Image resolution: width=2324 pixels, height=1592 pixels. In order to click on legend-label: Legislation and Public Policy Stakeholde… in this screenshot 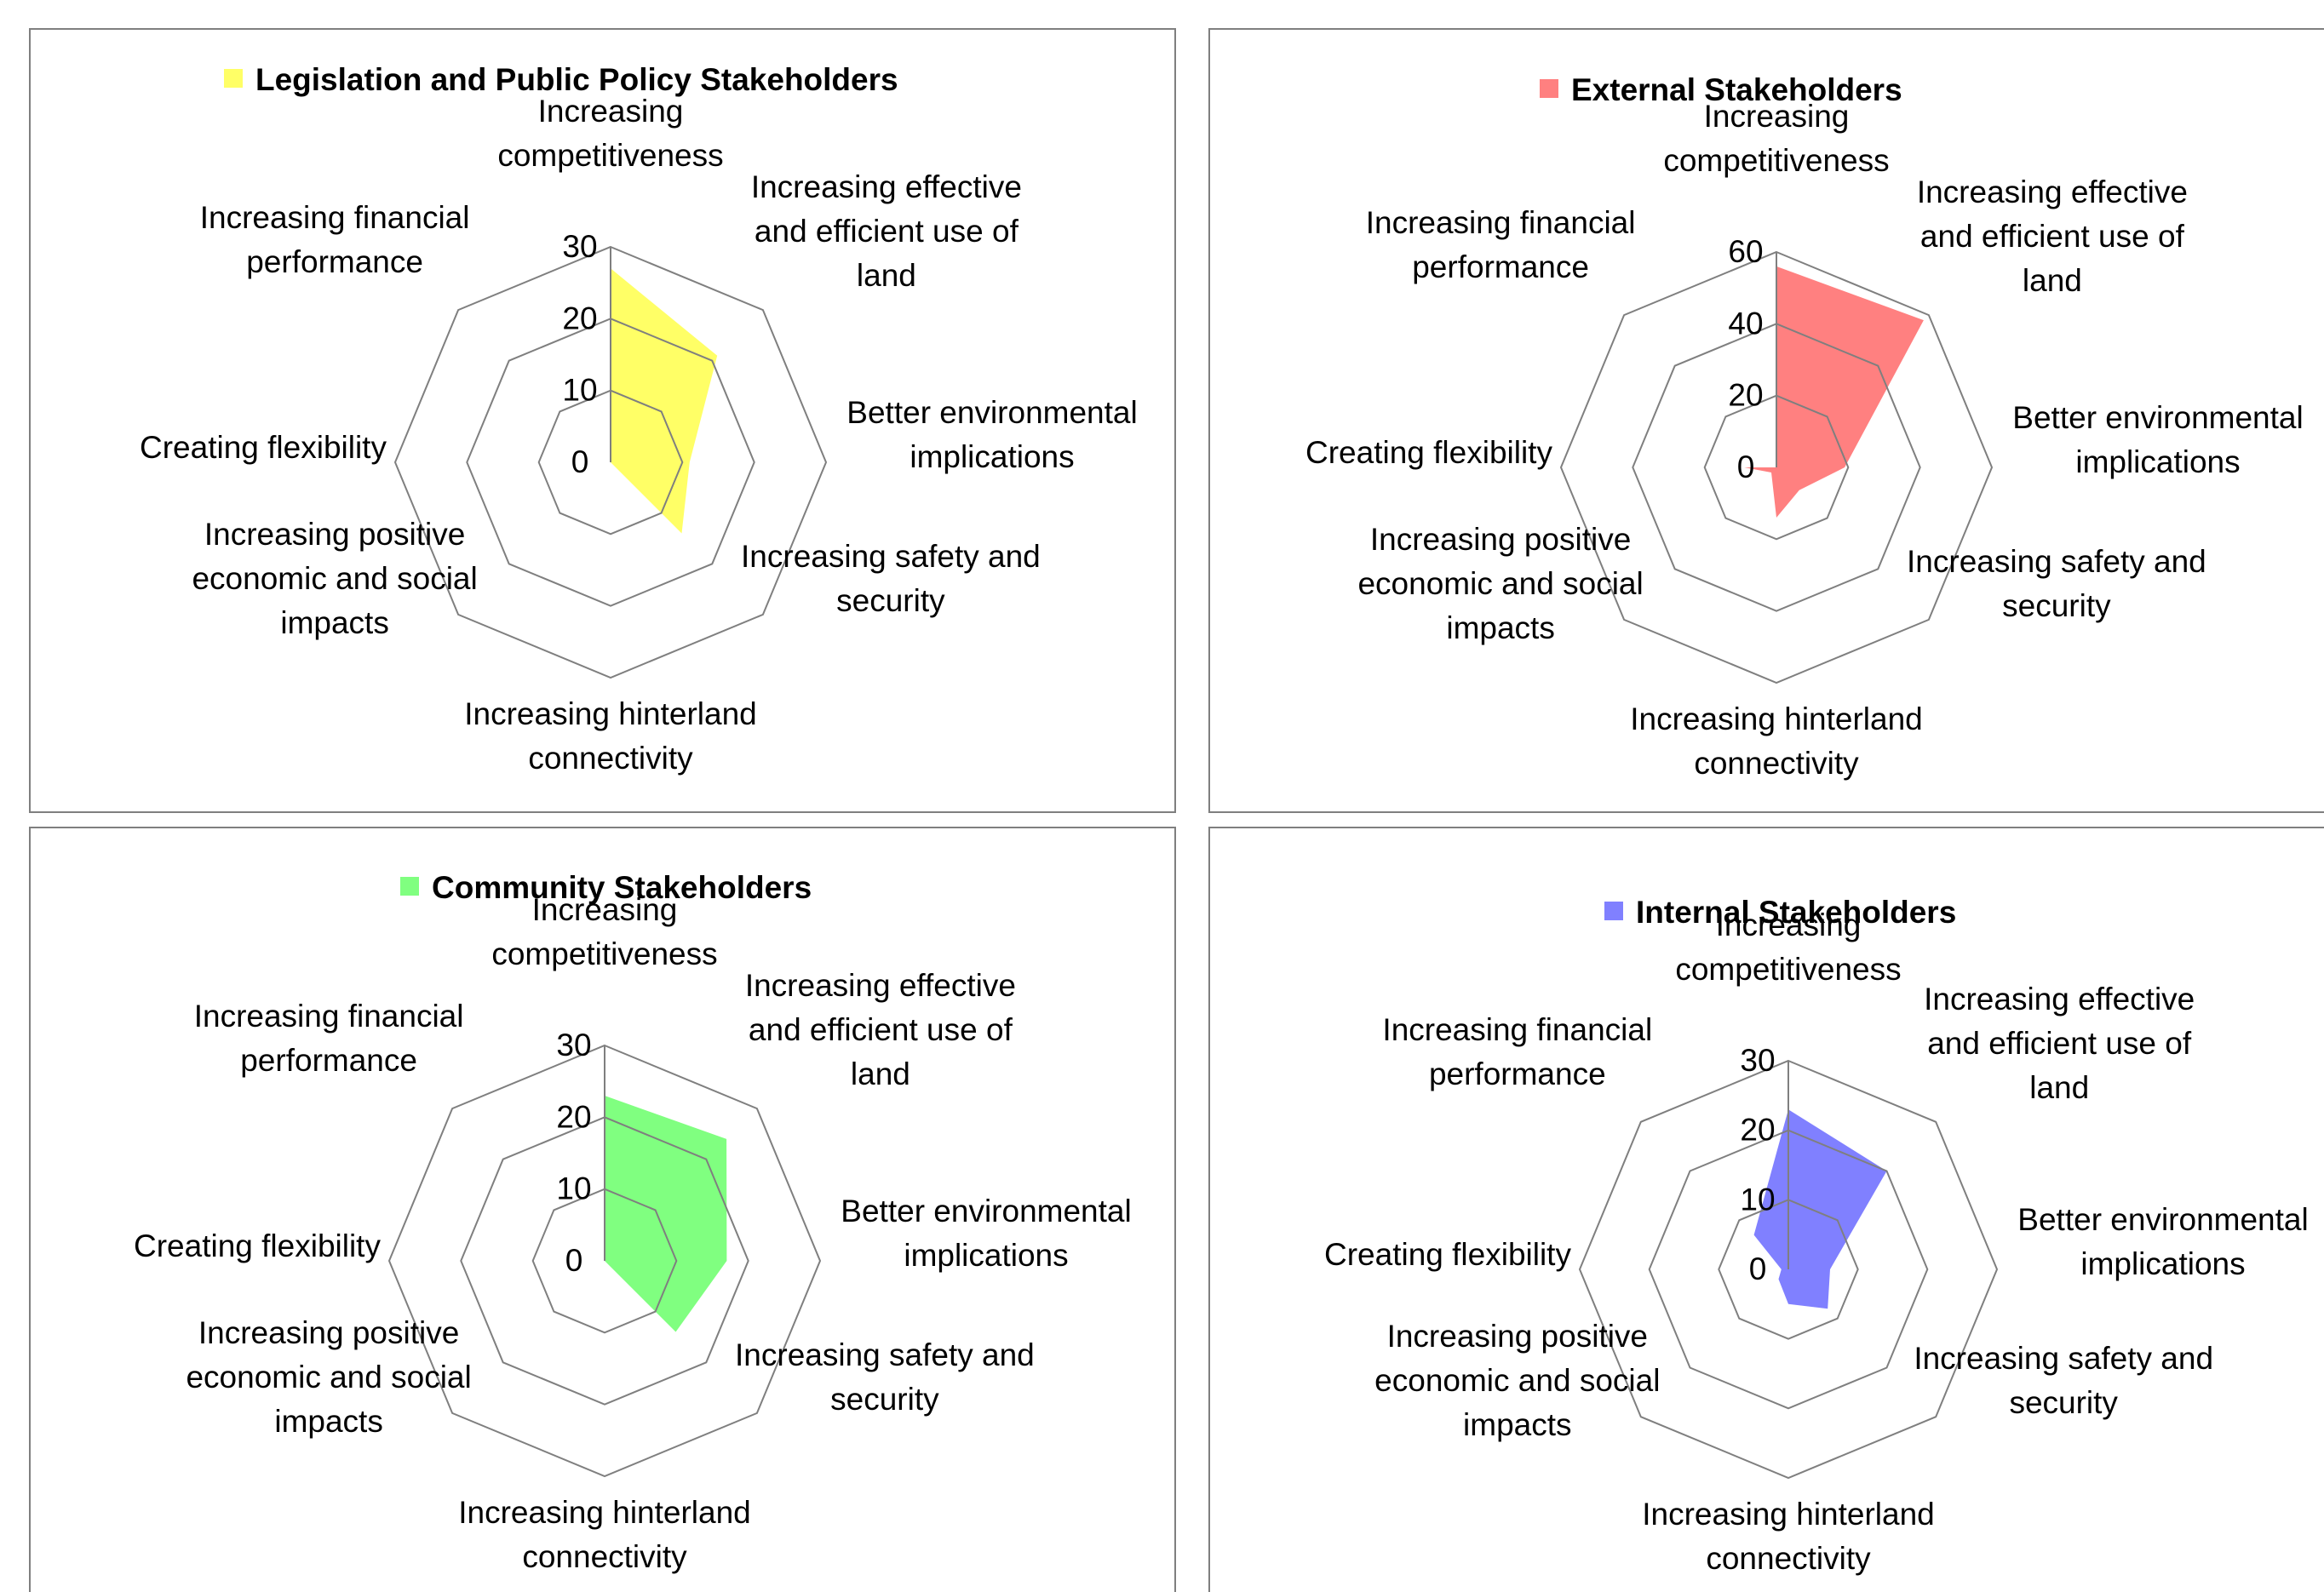, I will do `click(576, 79)`.